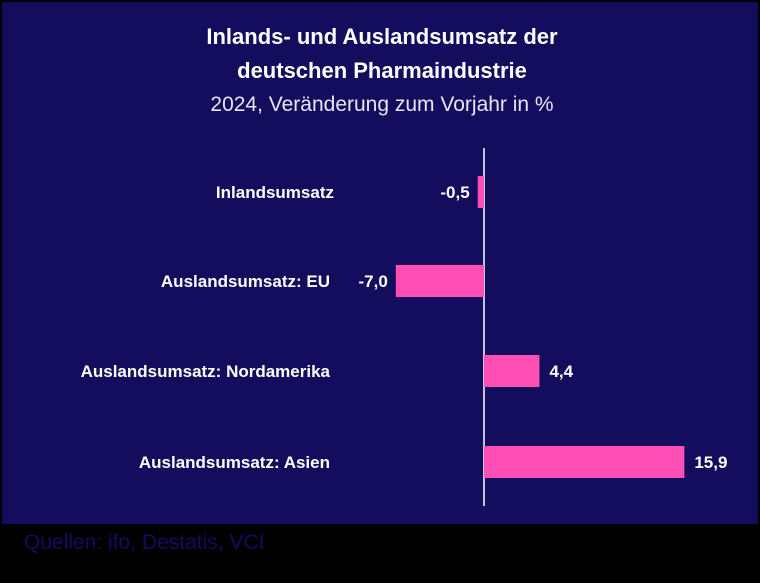  Describe the element at coordinates (144, 542) in the screenshot. I see `source-note: Quellen: ifo, Destatis, VCI` at that location.